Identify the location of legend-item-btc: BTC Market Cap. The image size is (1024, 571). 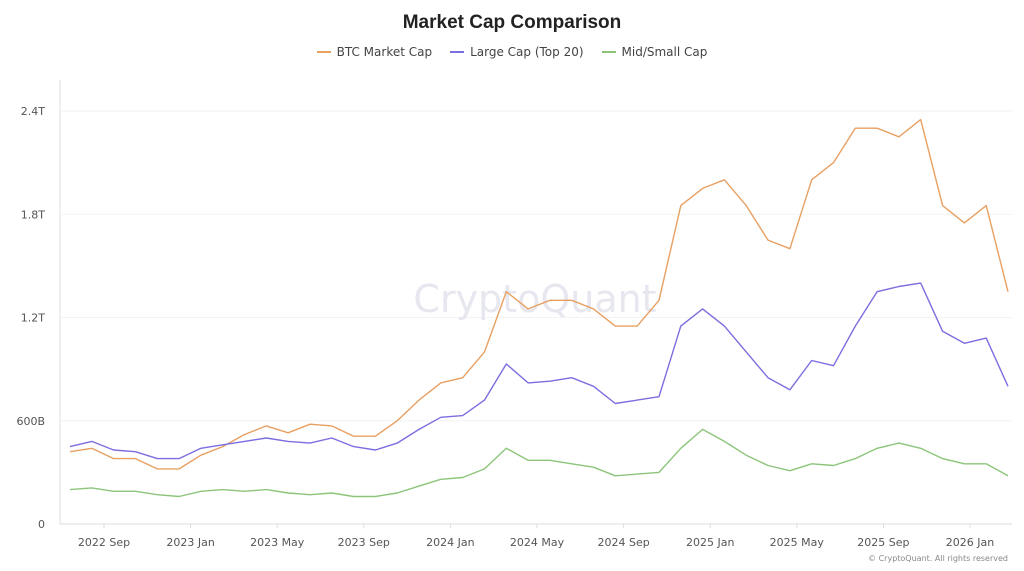
(374, 52).